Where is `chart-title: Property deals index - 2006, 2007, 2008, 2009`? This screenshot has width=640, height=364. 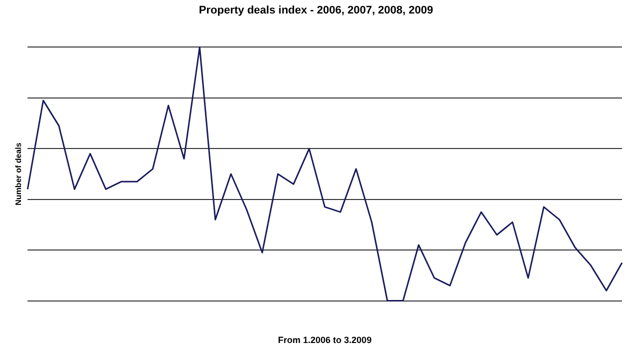 chart-title: Property deals index - 2006, 2007, 2008, 2009 is located at coordinates (316, 10).